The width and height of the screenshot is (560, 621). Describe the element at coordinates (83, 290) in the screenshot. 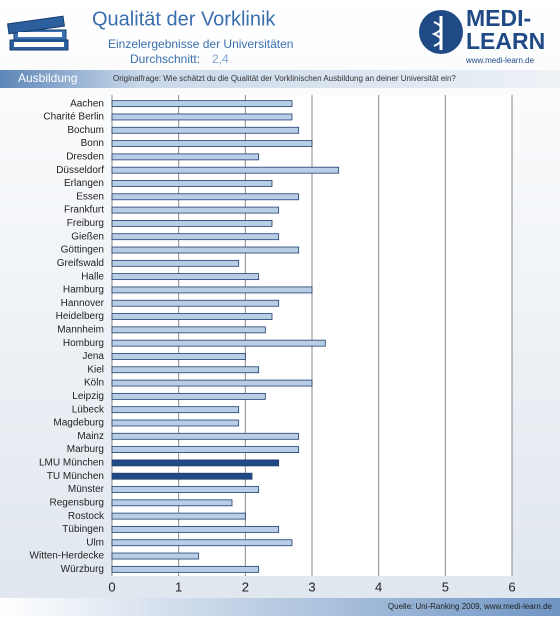

I see `y-tick-label: Hamburg` at that location.